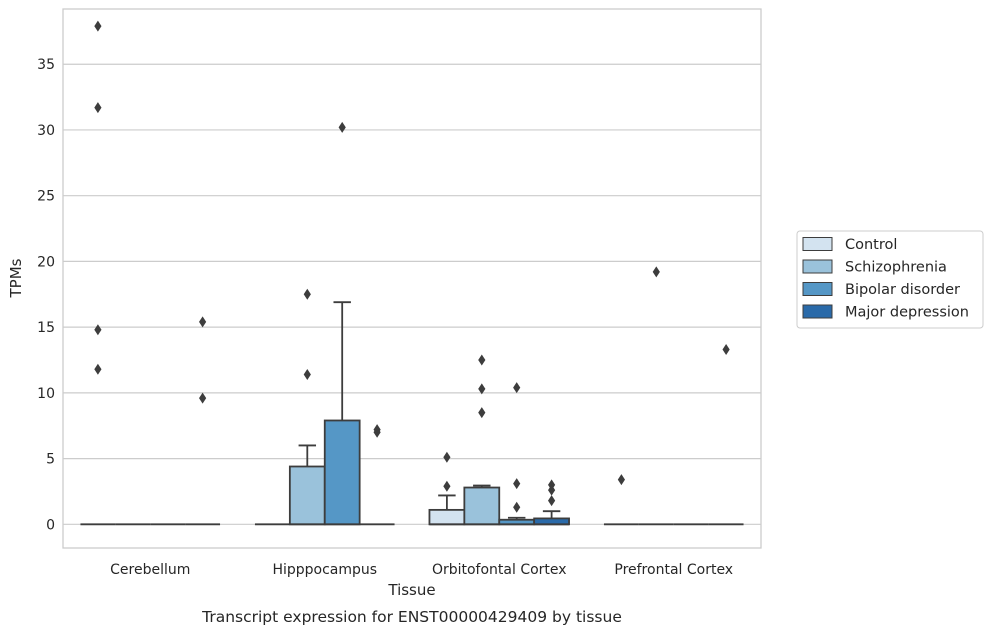 This screenshot has height=634, width=993. What do you see at coordinates (46, 131) in the screenshot?
I see `y-tick-label: 30` at bounding box center [46, 131].